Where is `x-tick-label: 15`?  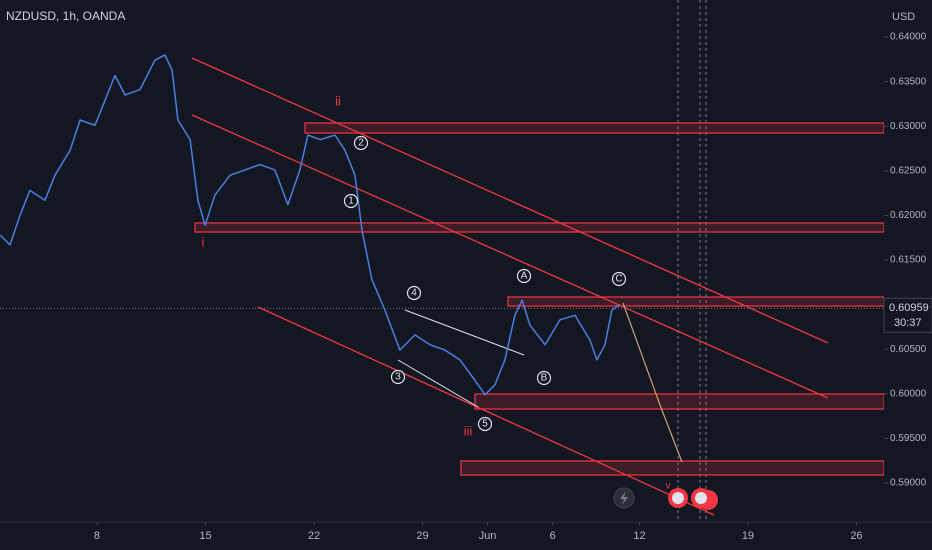 x-tick-label: 15 is located at coordinates (205, 536).